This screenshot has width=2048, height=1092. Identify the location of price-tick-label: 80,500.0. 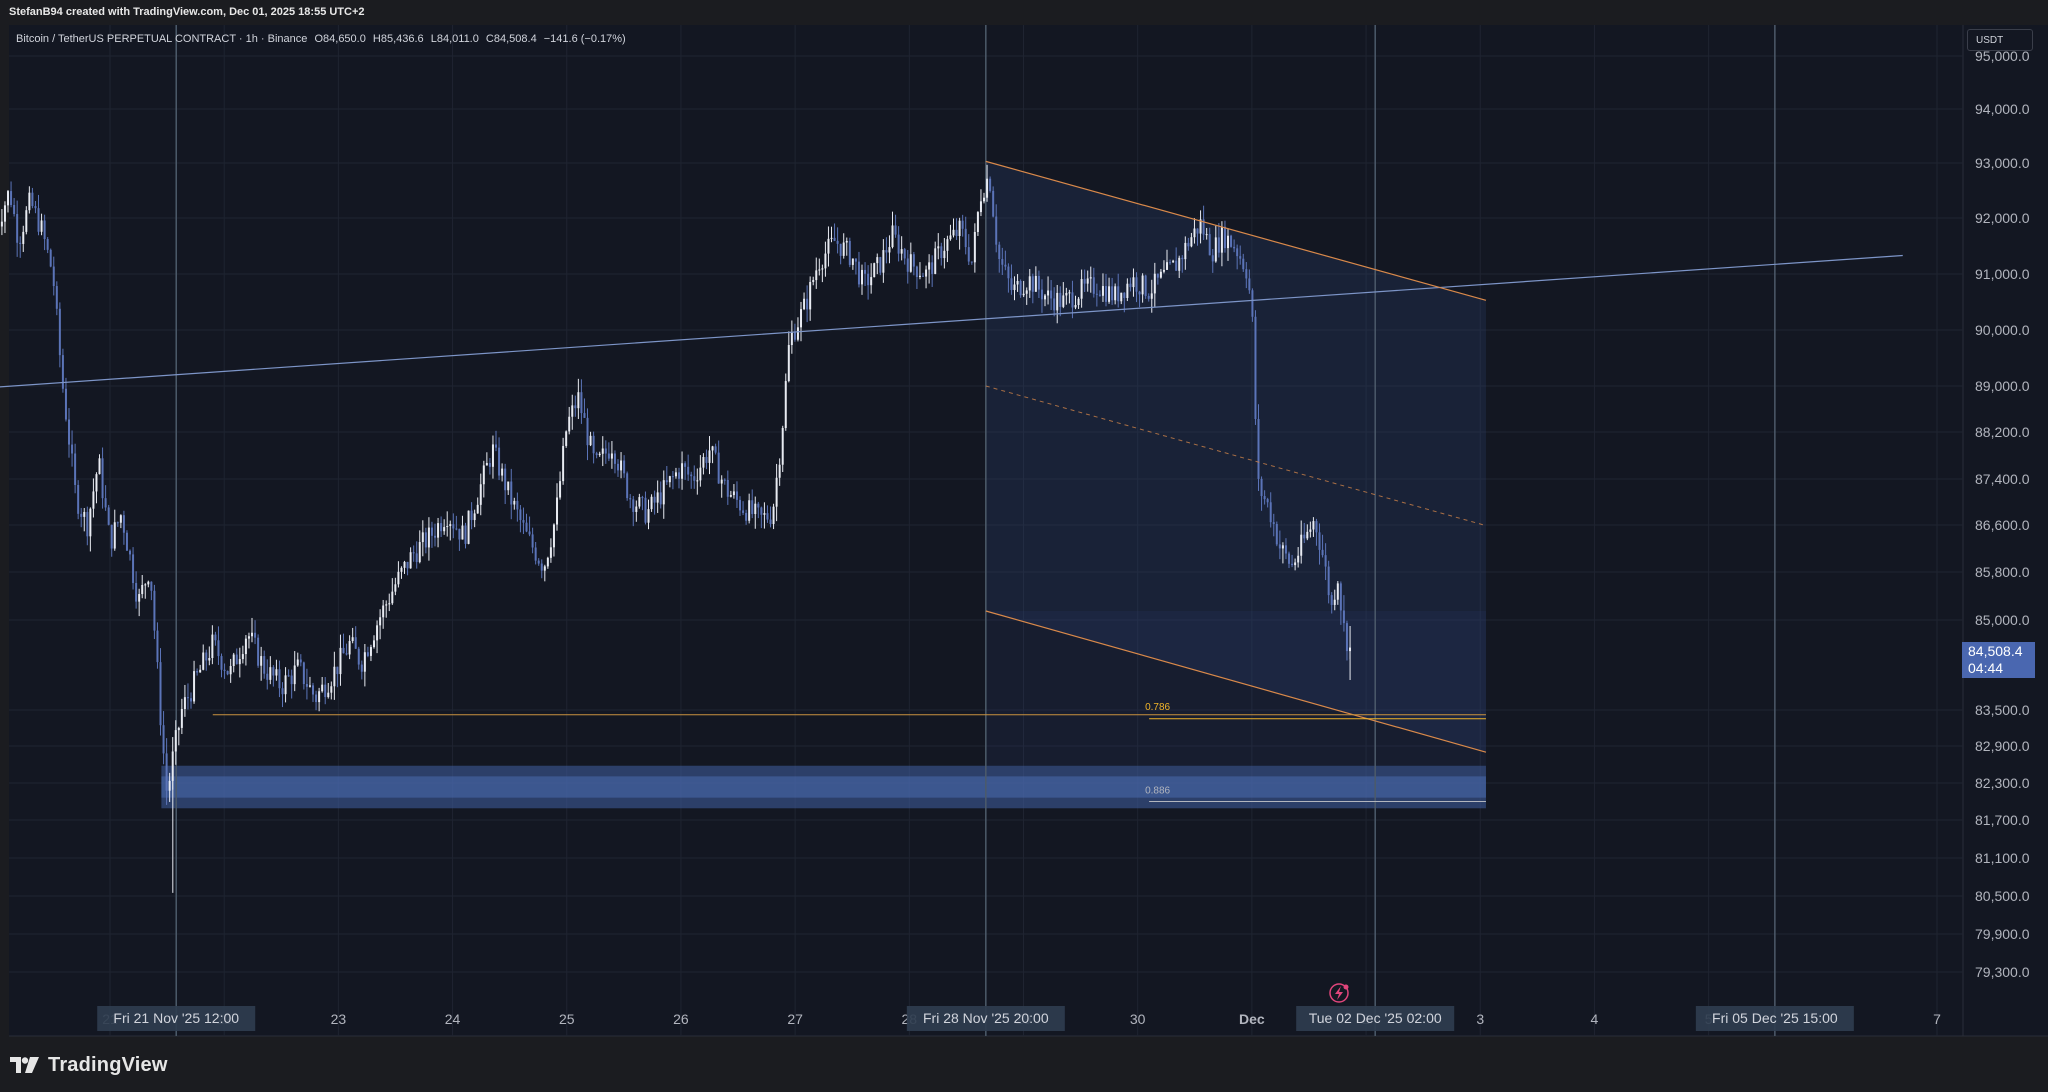
(2002, 896).